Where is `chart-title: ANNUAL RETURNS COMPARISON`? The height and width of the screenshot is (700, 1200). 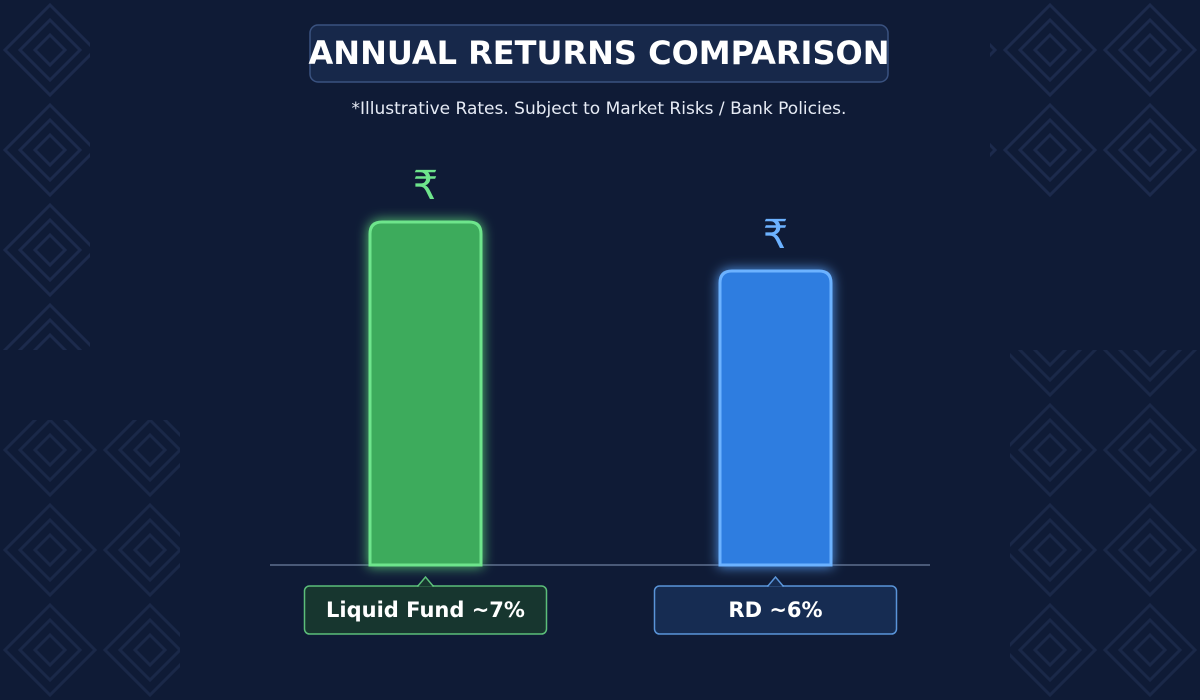 chart-title: ANNUAL RETURNS COMPARISON is located at coordinates (599, 53).